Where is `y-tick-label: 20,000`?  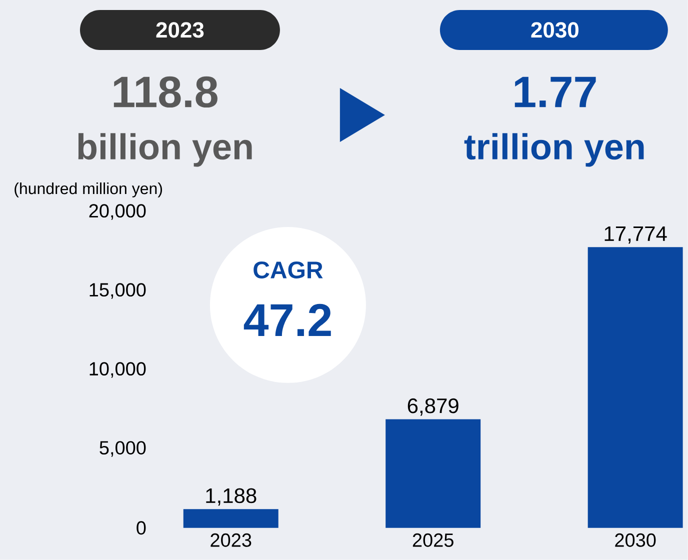
y-tick-label: 20,000 is located at coordinates (117, 212).